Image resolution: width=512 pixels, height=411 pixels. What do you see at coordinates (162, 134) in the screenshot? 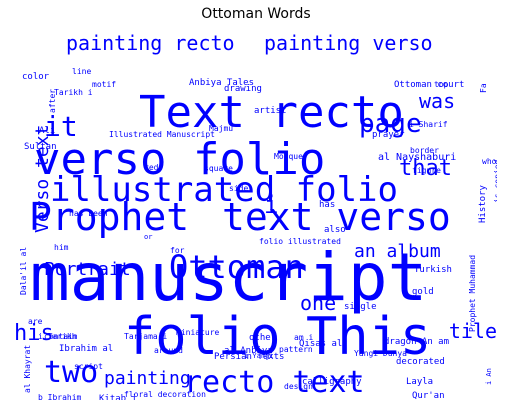
I see `cloud-word: Illustrated Manuscript` at bounding box center [162, 134].